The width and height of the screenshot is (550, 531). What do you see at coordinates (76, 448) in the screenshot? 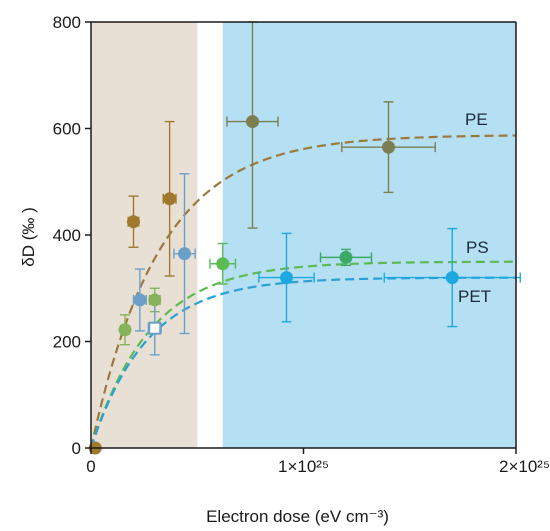
I see `y-tick-label: 0` at bounding box center [76, 448].